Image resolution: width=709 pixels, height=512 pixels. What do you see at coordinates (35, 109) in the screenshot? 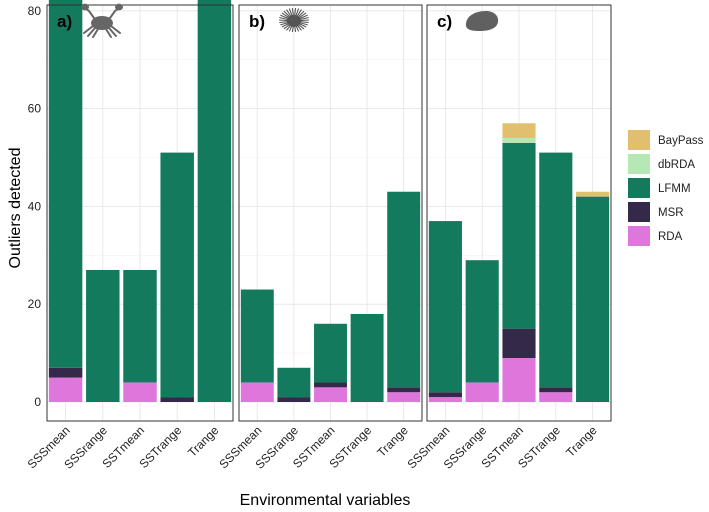
I see `y-tick-label: 60` at bounding box center [35, 109].